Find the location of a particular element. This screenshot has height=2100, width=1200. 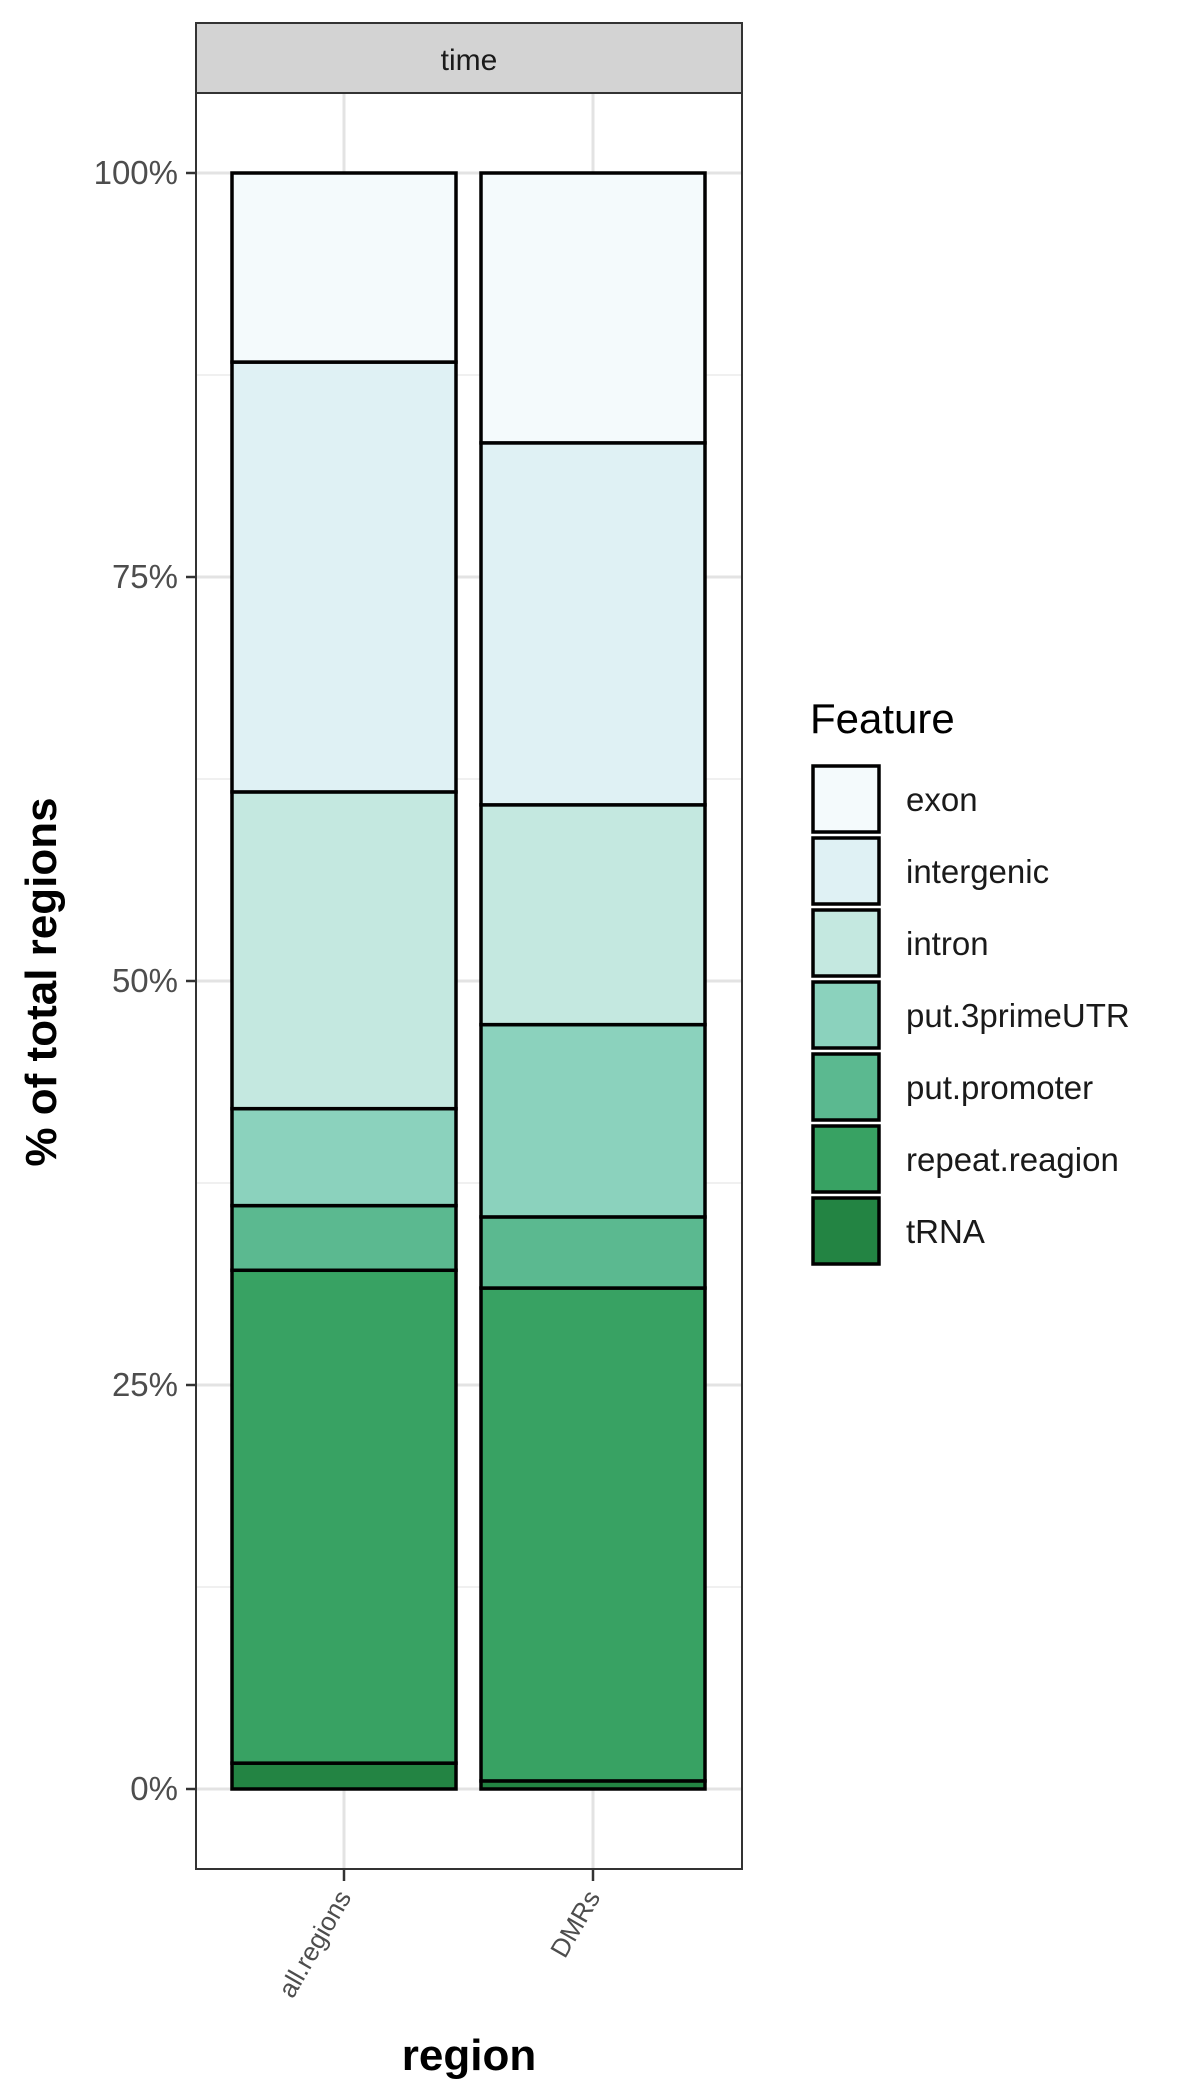

legend-swatch-intergenic is located at coordinates (846, 871).